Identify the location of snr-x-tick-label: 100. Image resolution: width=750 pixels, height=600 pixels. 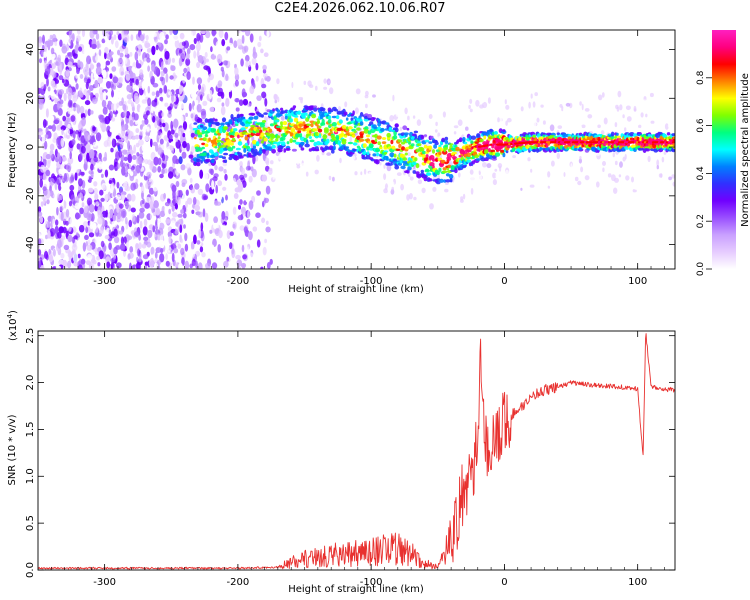
(637, 582).